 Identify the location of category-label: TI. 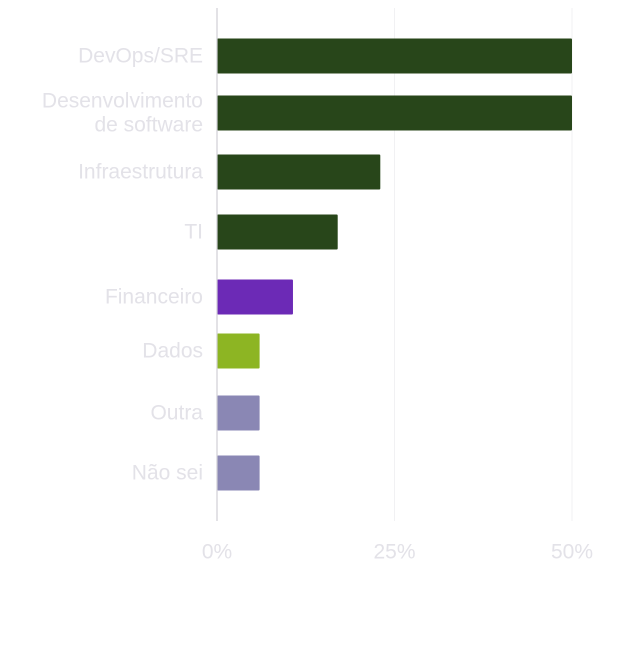
(193, 232).